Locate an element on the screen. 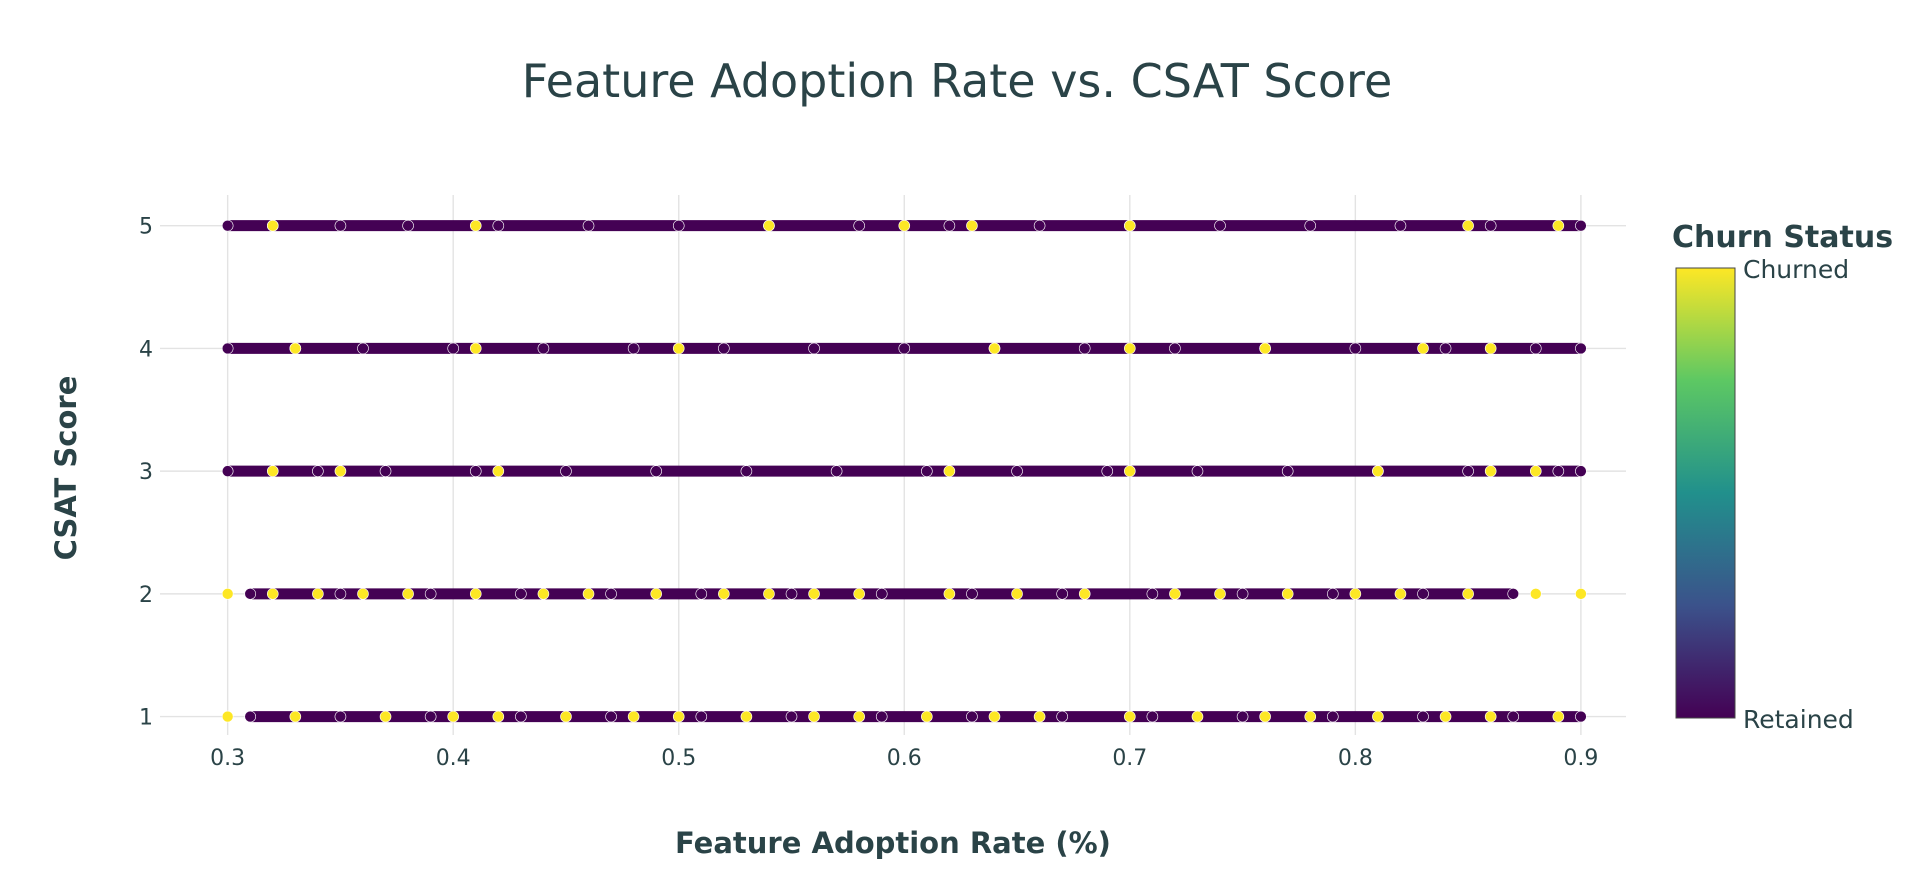  colorbar-gradient is located at coordinates (1705, 493).